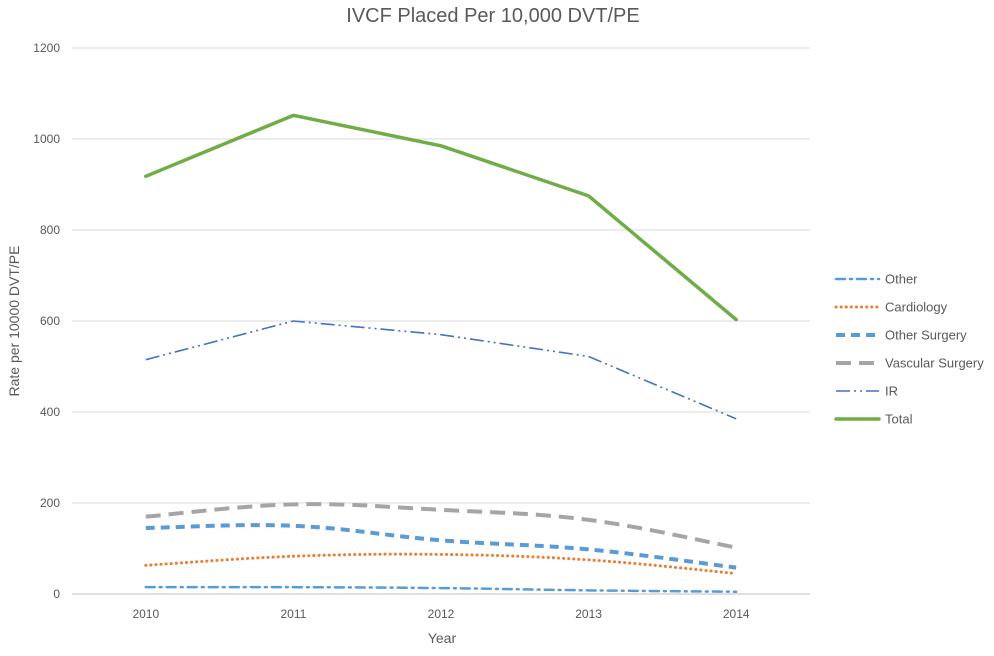 The width and height of the screenshot is (994, 656). What do you see at coordinates (50, 503) in the screenshot?
I see `y-tick-label: 200` at bounding box center [50, 503].